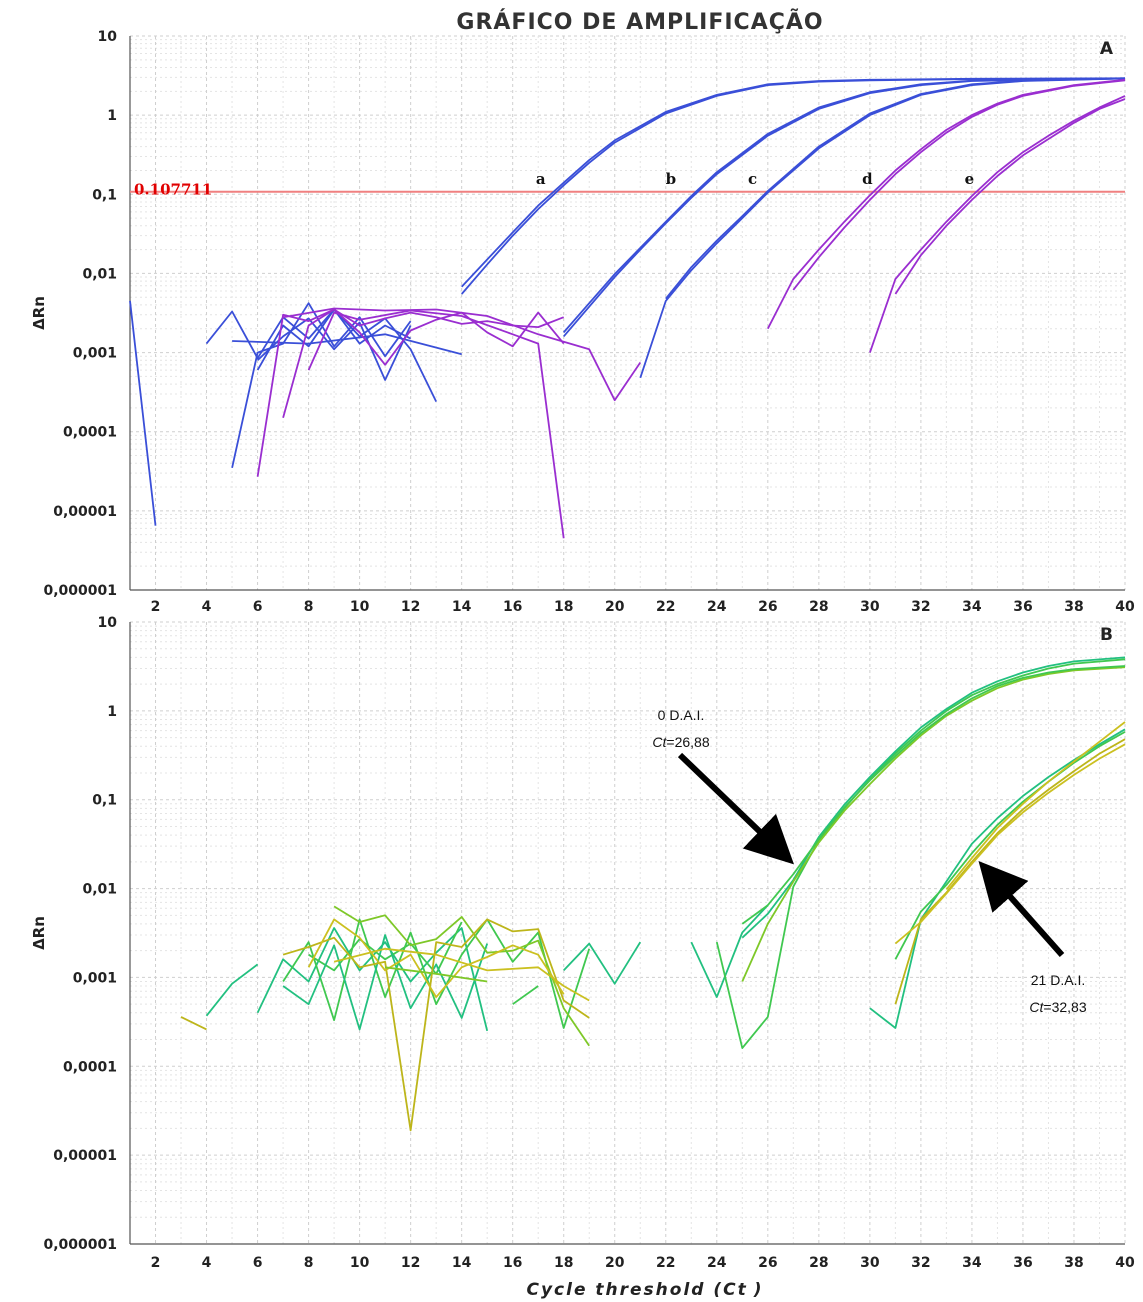  What do you see at coordinates (99, 890) in the screenshot?
I see `y-tick-label: 0,01` at bounding box center [99, 890].